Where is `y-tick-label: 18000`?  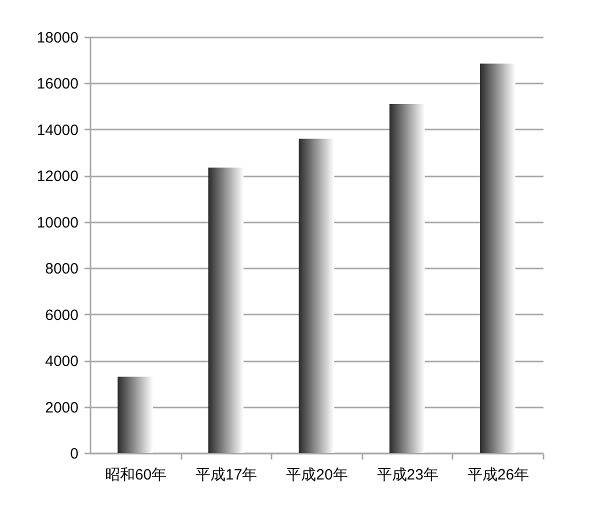
y-tick-label: 18000 is located at coordinates (57, 38).